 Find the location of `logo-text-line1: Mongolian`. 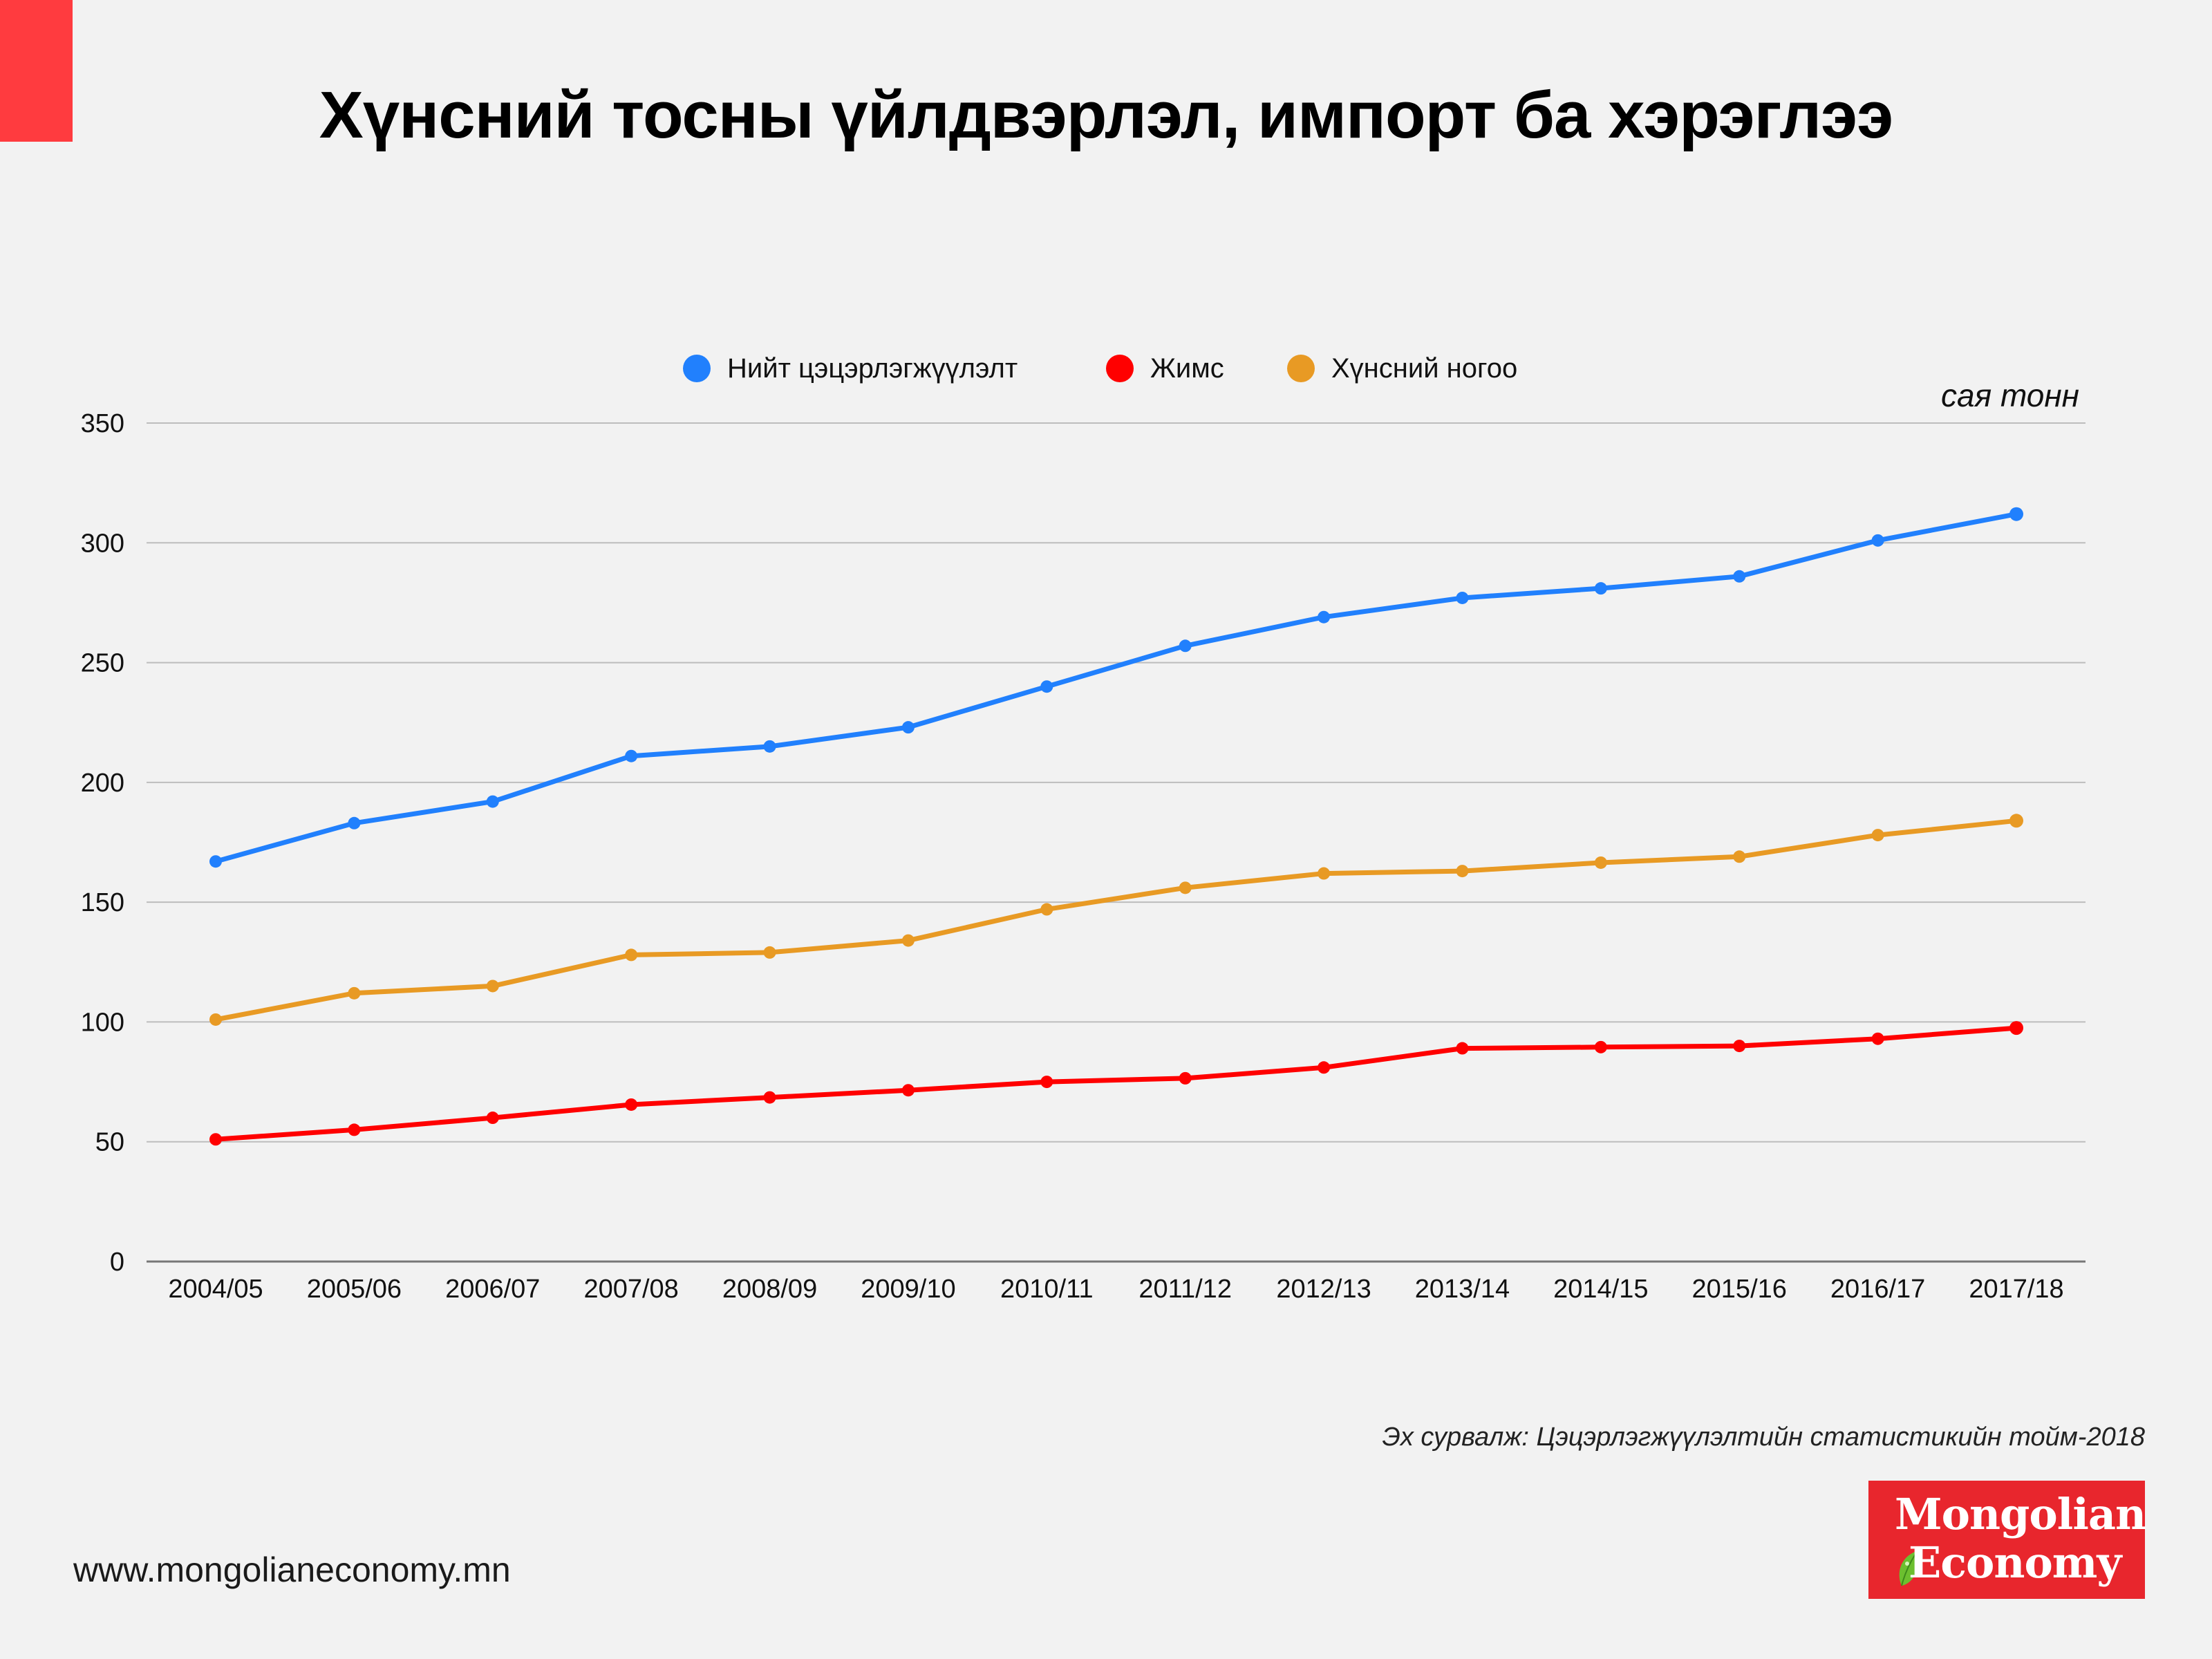

logo-text-line1: Mongolian is located at coordinates (2021, 1514).